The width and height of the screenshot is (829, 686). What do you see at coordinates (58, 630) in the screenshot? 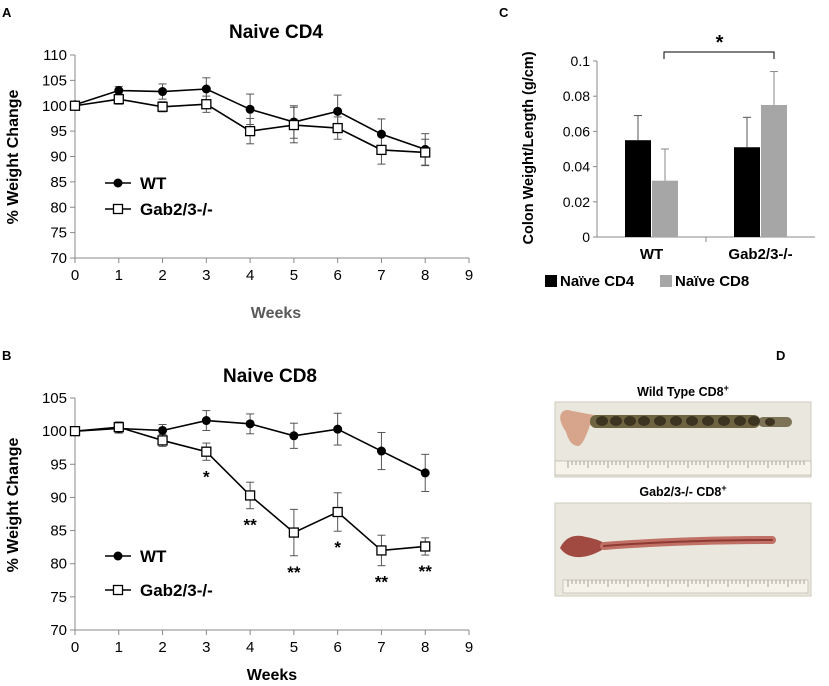
I see `chart-b-y-tick-label: 70` at bounding box center [58, 630].